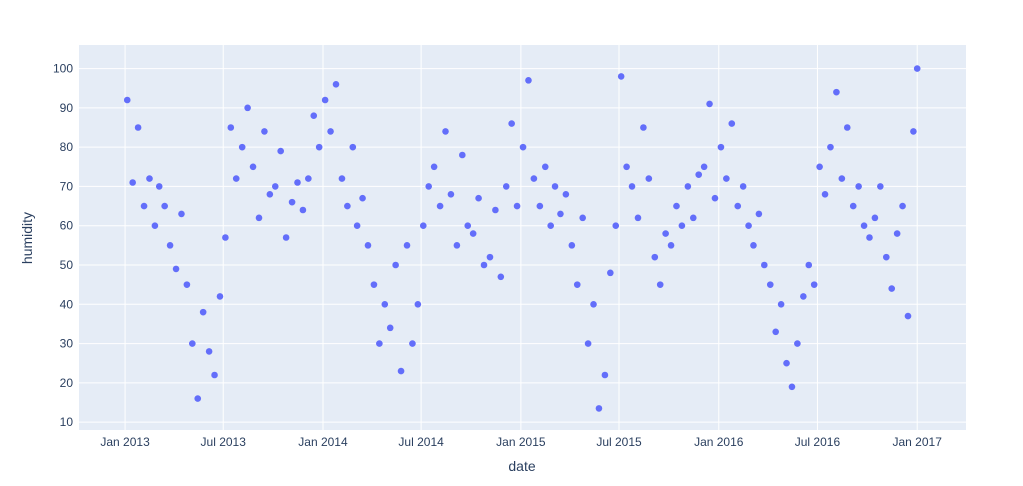 This screenshot has width=1023, height=486. I want to click on x-tick-label: Jan 2015, so click(521, 442).